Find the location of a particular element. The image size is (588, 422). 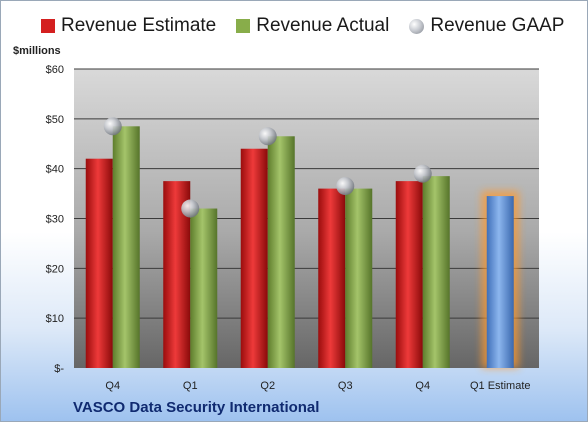

x-tick-label: Q2 is located at coordinates (267, 386).